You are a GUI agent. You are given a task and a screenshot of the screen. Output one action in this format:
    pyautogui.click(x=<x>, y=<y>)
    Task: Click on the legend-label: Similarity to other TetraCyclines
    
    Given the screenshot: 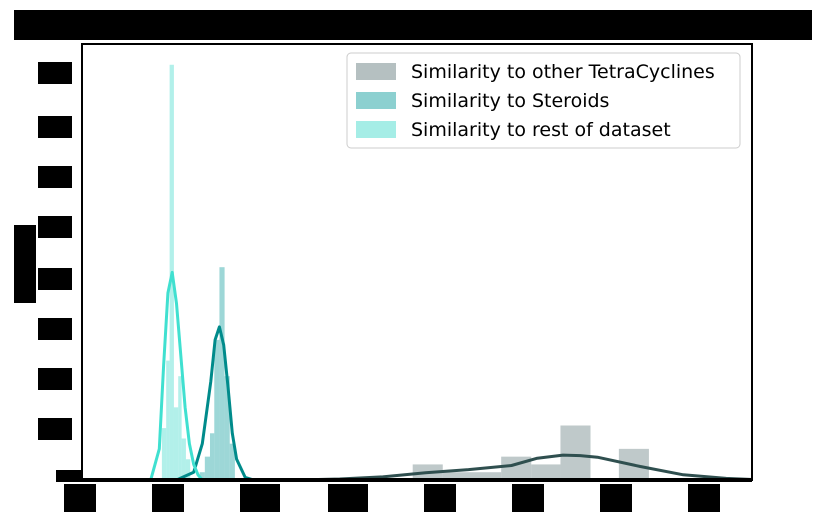 What is the action you would take?
    pyautogui.click(x=563, y=72)
    